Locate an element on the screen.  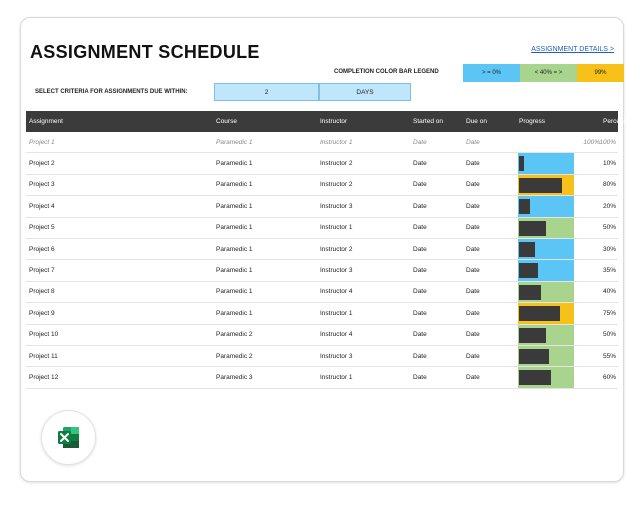
header-percent: Percent is located at coordinates (614, 121).